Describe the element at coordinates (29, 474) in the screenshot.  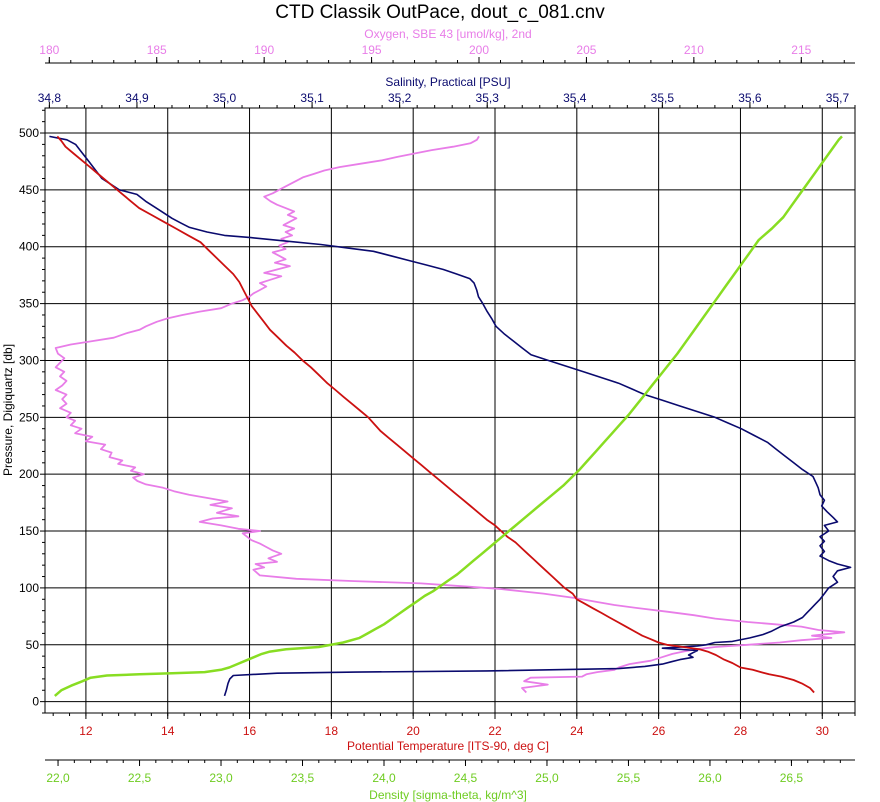
I see `pressure-tick-label: 200` at that location.